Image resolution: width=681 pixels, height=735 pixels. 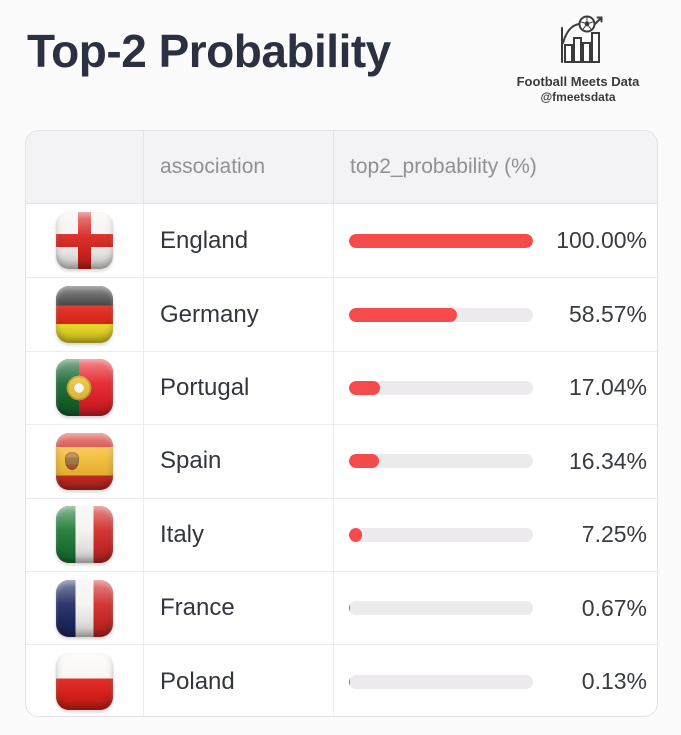 What do you see at coordinates (238, 534) in the screenshot?
I see `association-cell: Italy` at bounding box center [238, 534].